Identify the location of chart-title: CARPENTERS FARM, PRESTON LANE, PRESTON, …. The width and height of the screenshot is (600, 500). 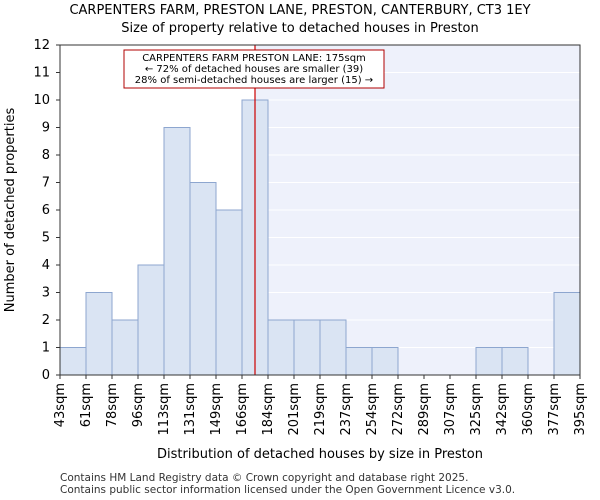
(300, 10).